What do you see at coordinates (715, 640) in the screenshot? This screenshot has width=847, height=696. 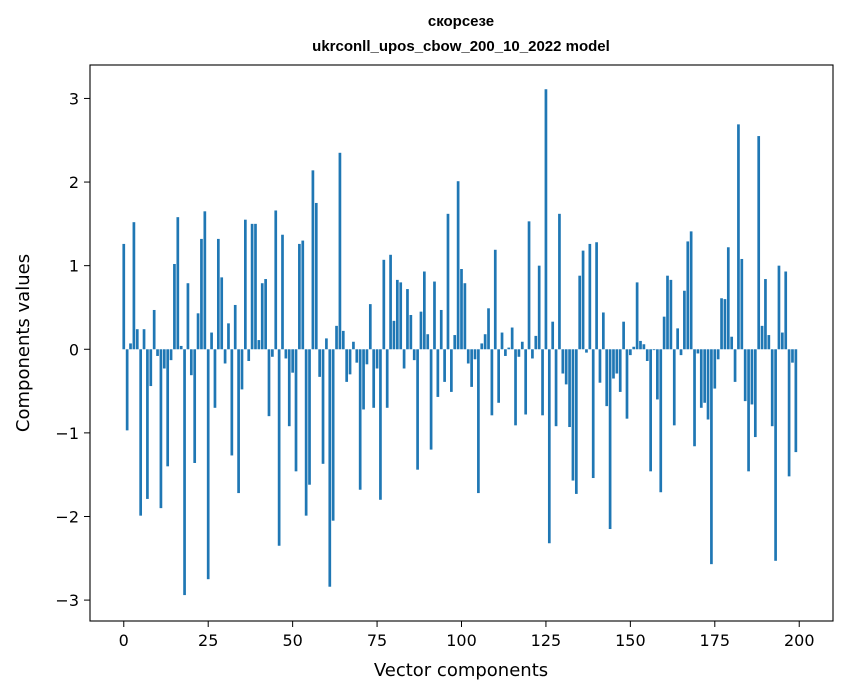 I see `x-tick-label: 175` at bounding box center [715, 640].